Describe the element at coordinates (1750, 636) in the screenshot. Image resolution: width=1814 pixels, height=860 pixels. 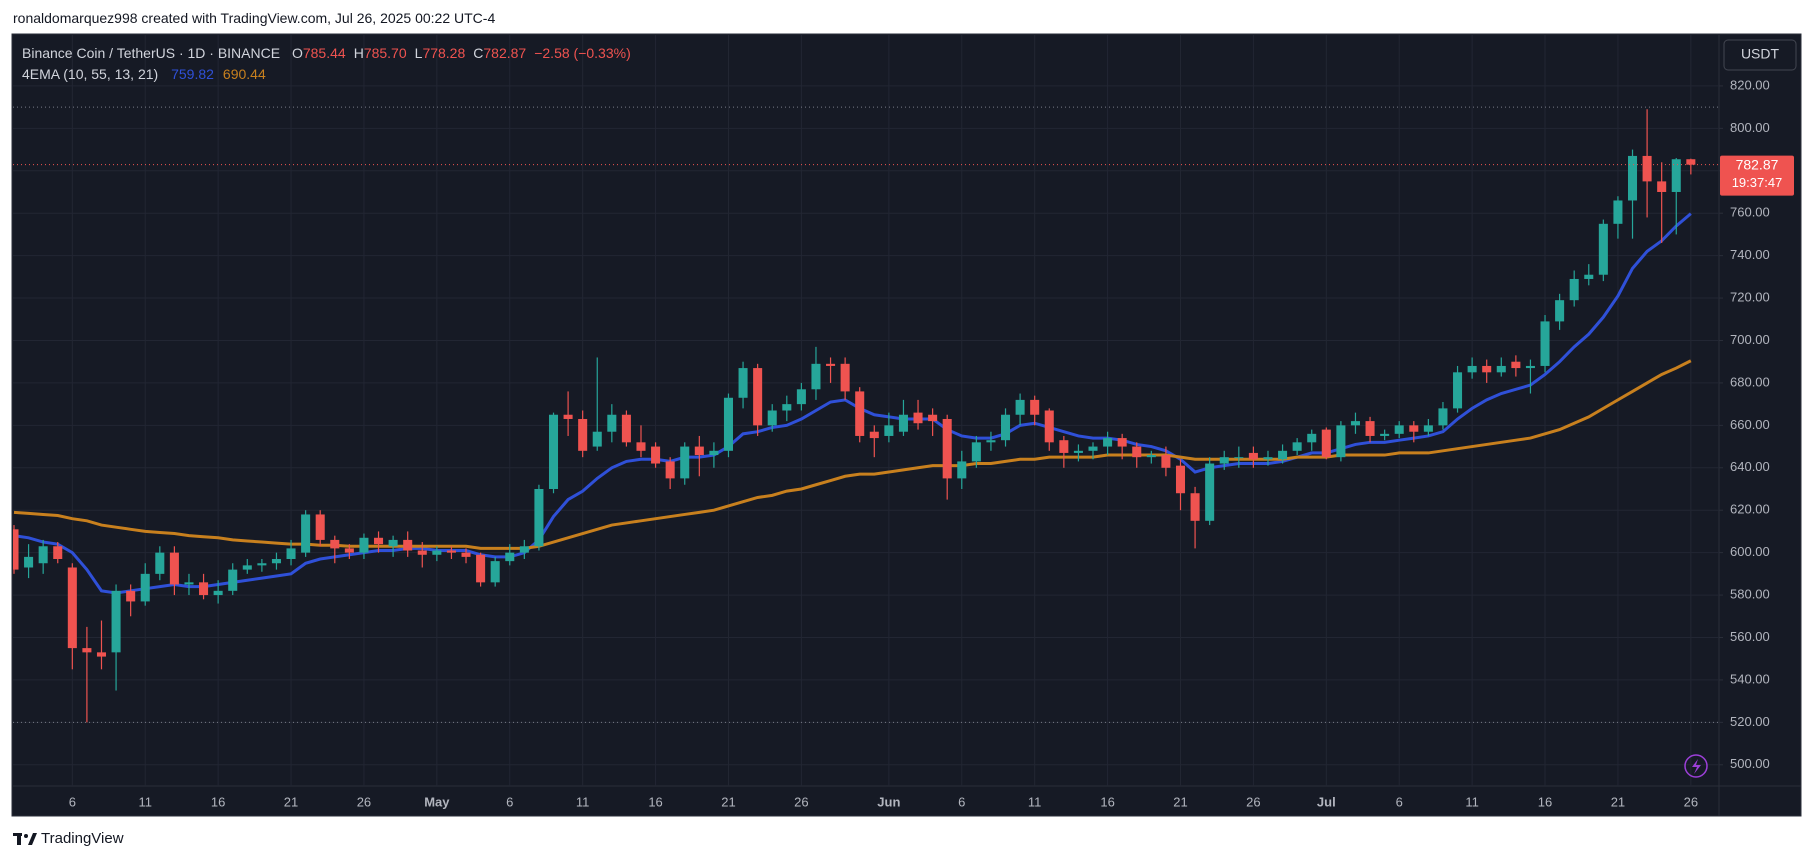
I see `y-tick-label: 560.00` at that location.